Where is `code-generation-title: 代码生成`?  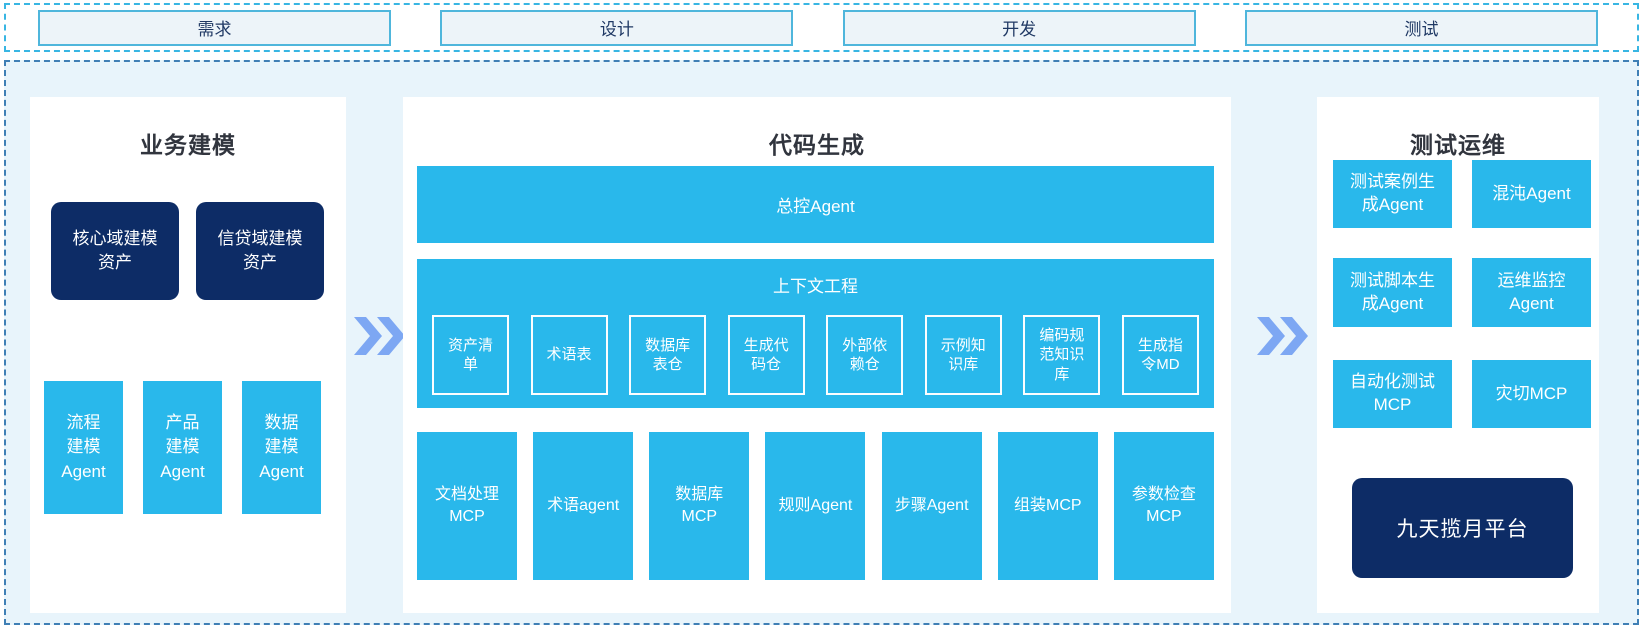
code-generation-title: 代码生成 is located at coordinates (817, 145).